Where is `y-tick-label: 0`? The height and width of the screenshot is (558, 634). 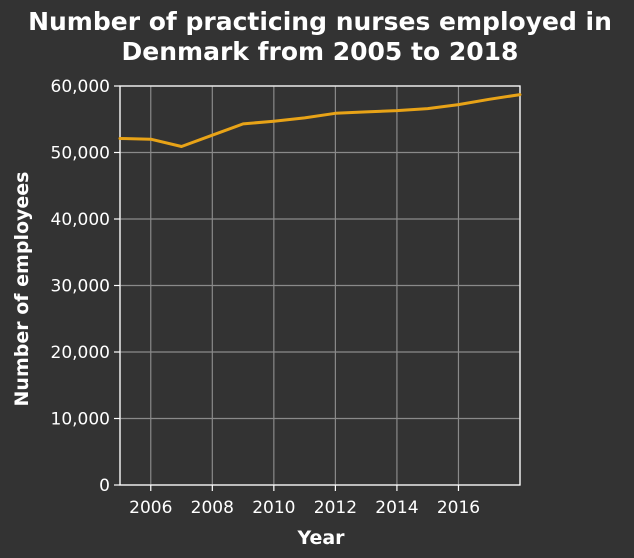 y-tick-label: 0 is located at coordinates (104, 486).